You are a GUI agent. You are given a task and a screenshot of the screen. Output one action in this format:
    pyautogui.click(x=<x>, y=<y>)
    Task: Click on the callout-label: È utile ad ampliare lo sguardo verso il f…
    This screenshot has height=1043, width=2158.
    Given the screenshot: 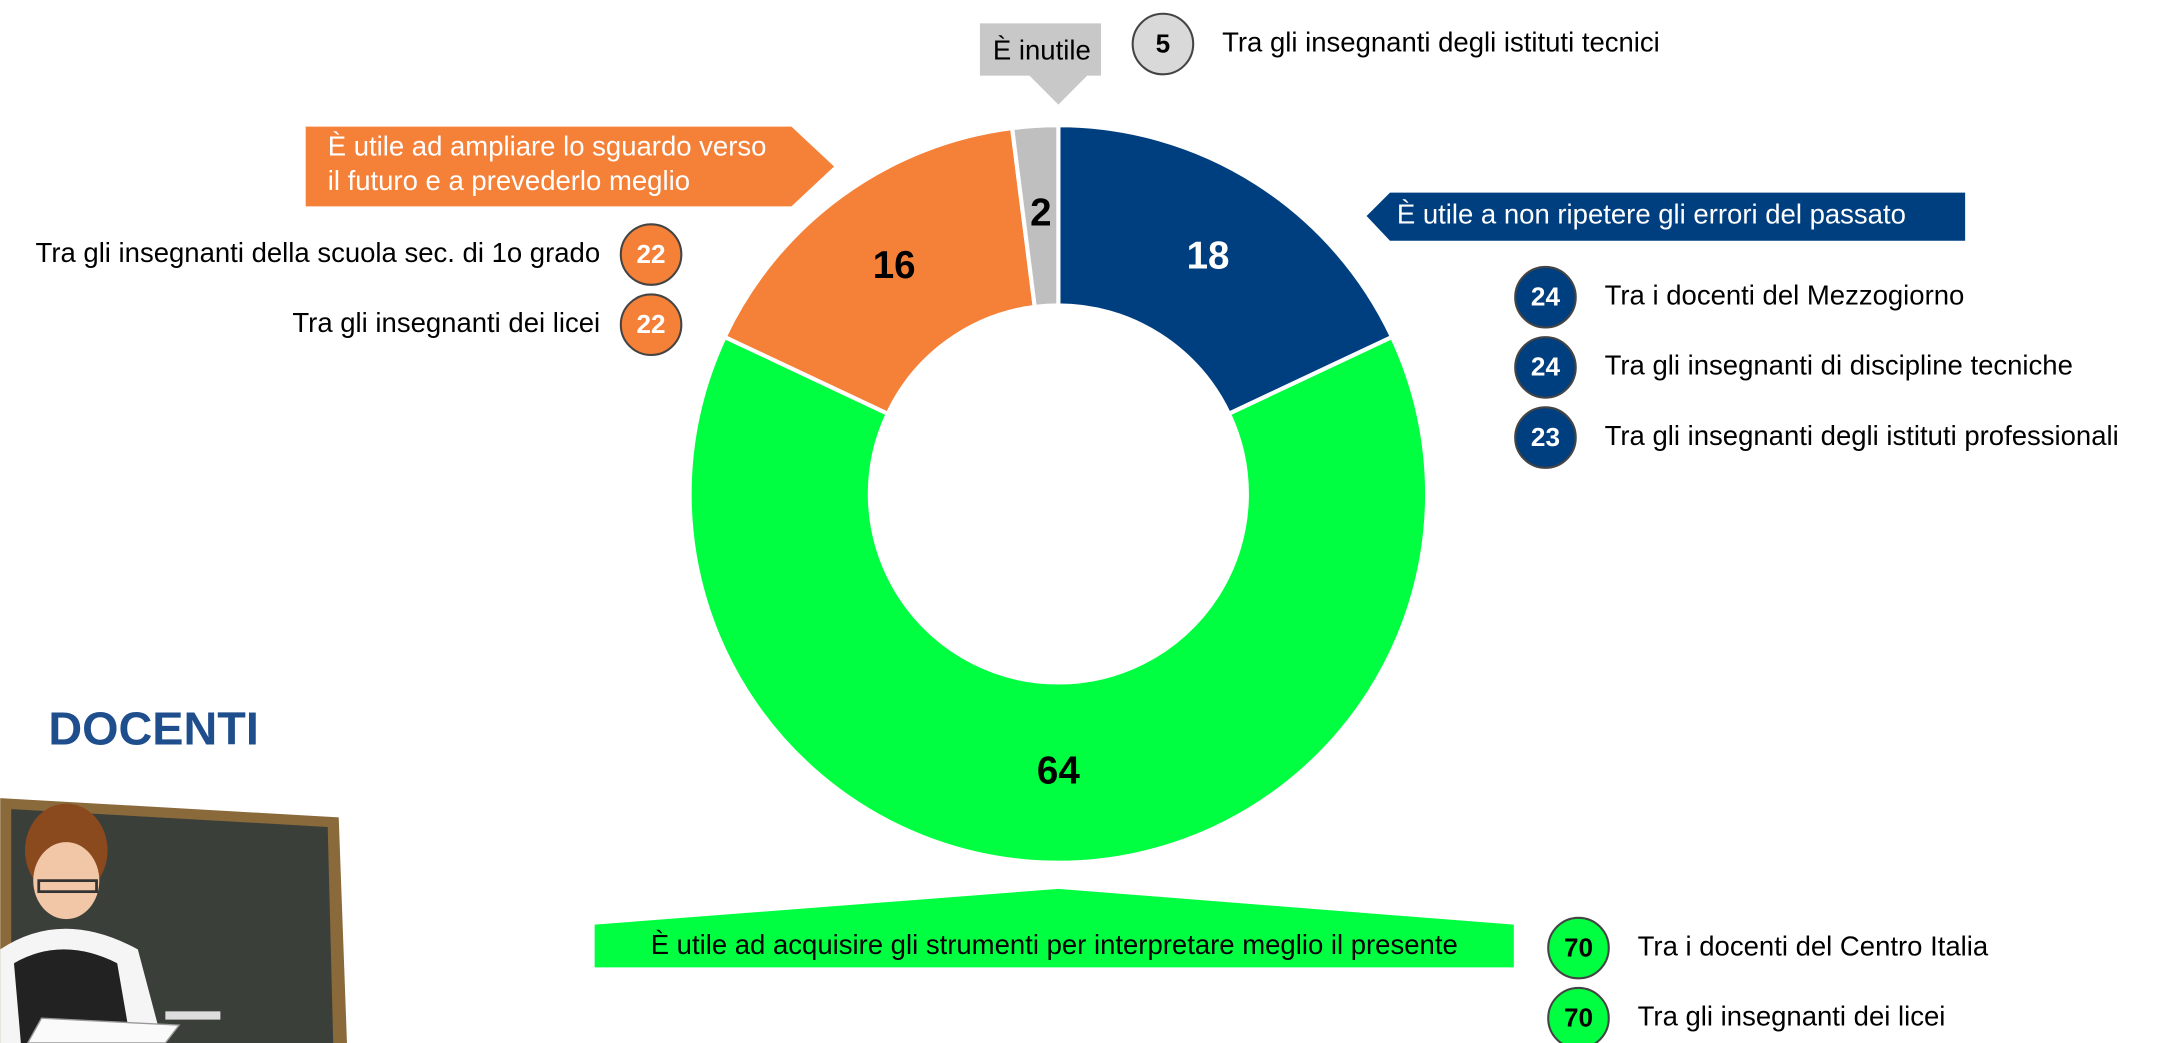 What is the action you would take?
    pyautogui.click(x=547, y=163)
    